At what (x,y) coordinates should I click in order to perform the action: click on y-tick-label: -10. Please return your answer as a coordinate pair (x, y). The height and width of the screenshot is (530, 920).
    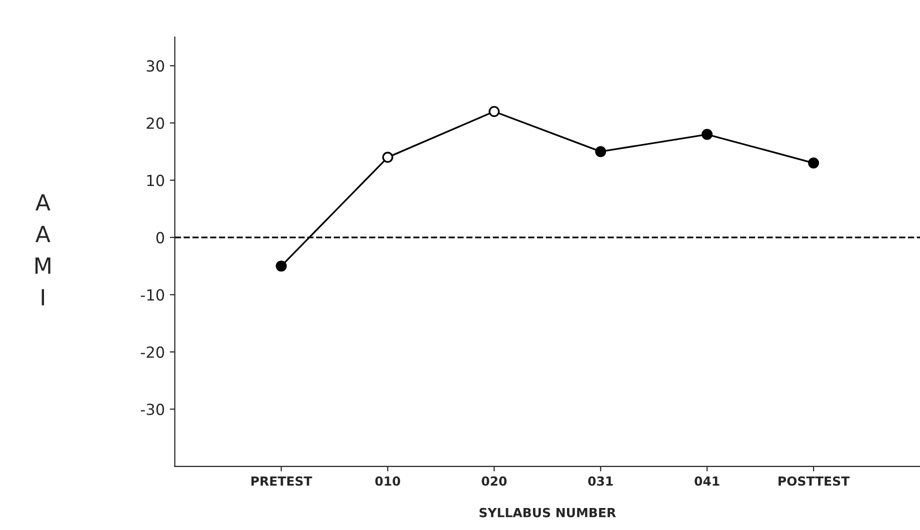
    Looking at the image, I should click on (152, 295).